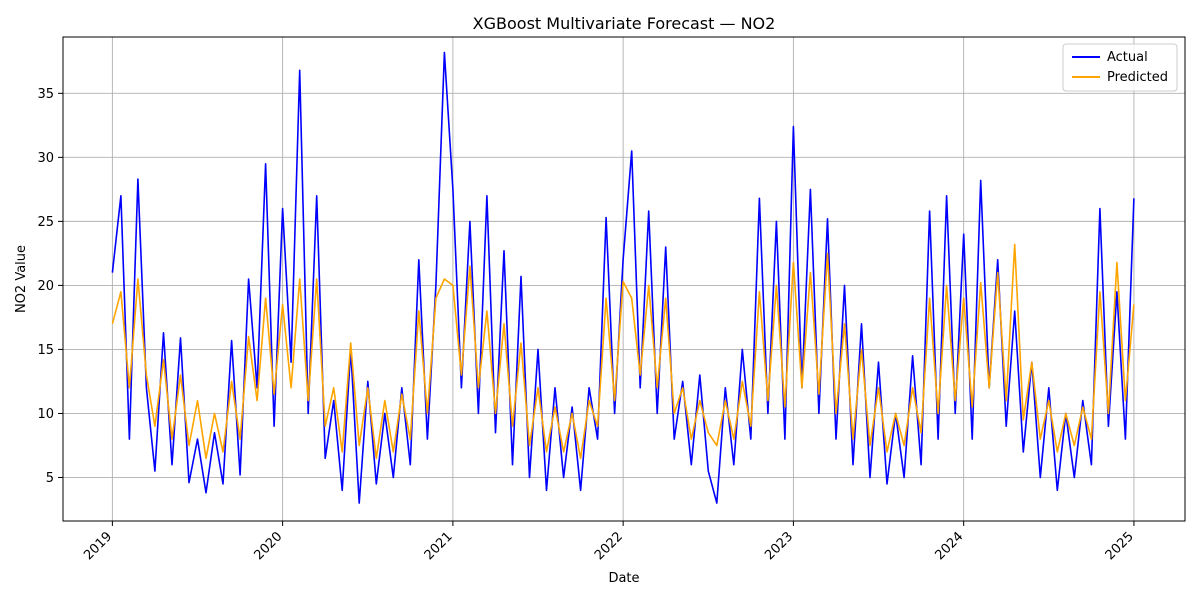  Describe the element at coordinates (624, 23) in the screenshot. I see `chart-title: XGBoost Multivariate Forecast — NO2` at that location.